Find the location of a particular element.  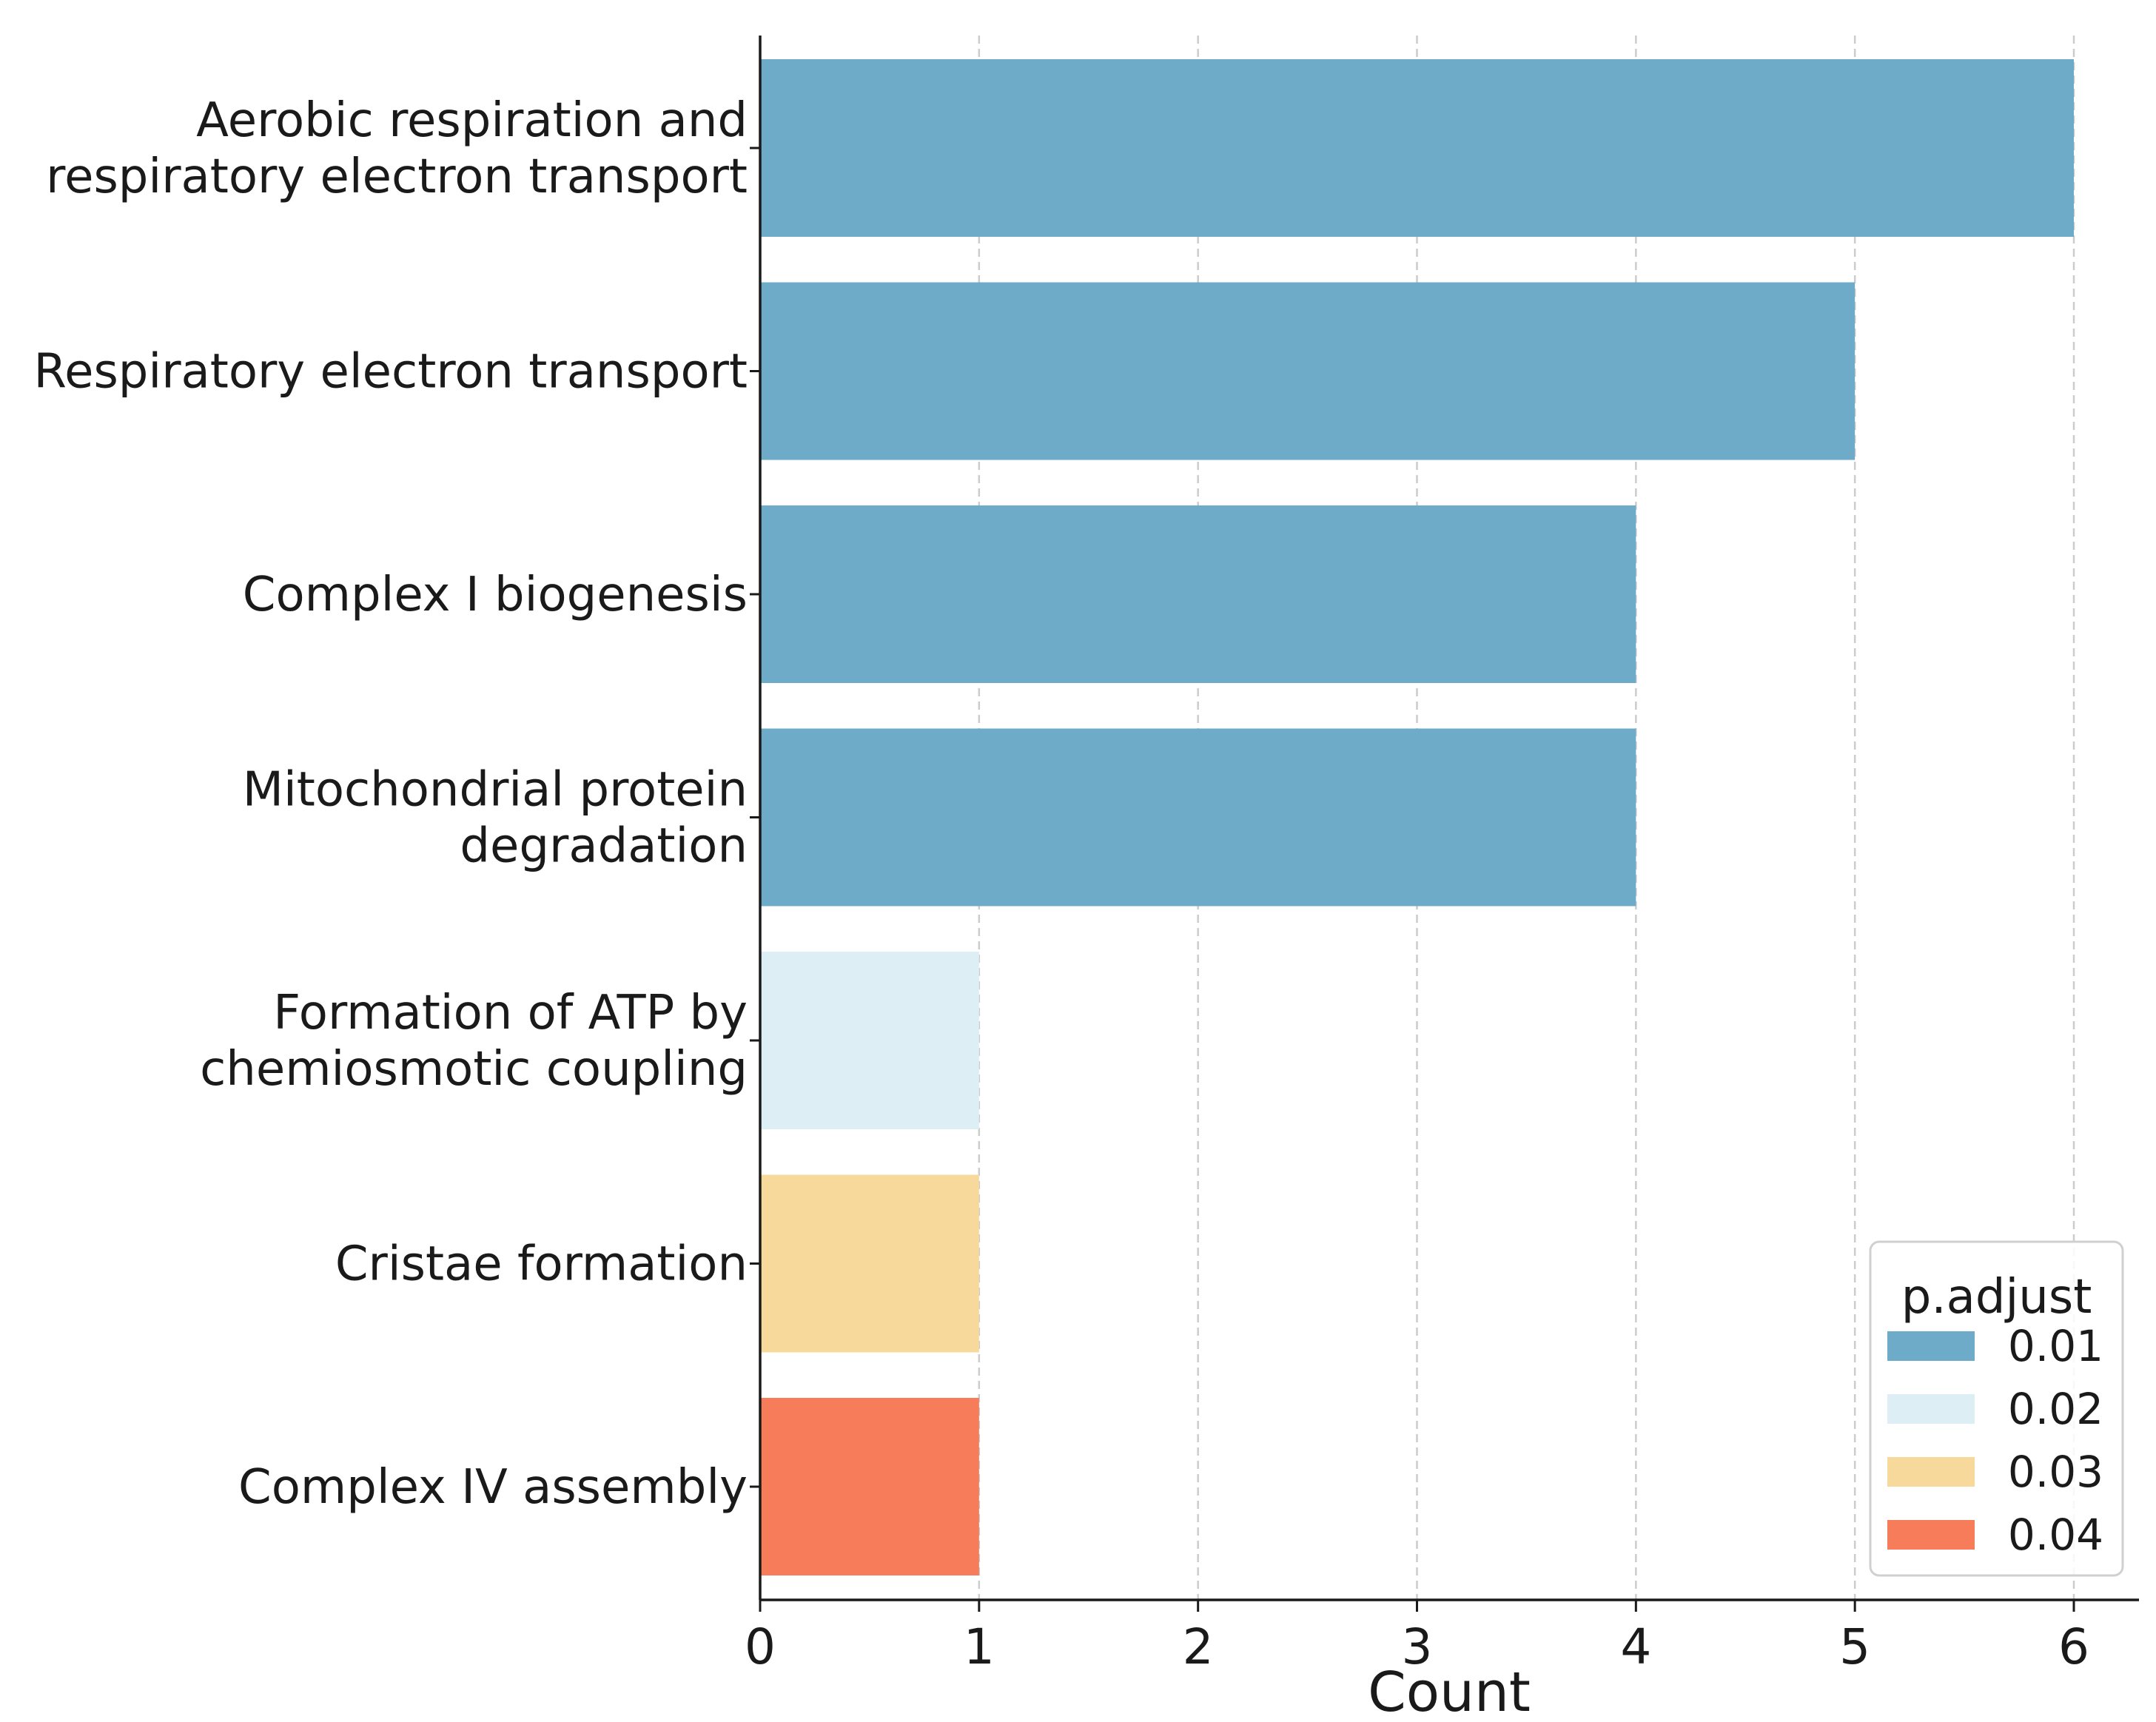

x-tick-label-6: 6 is located at coordinates (2073, 1646).